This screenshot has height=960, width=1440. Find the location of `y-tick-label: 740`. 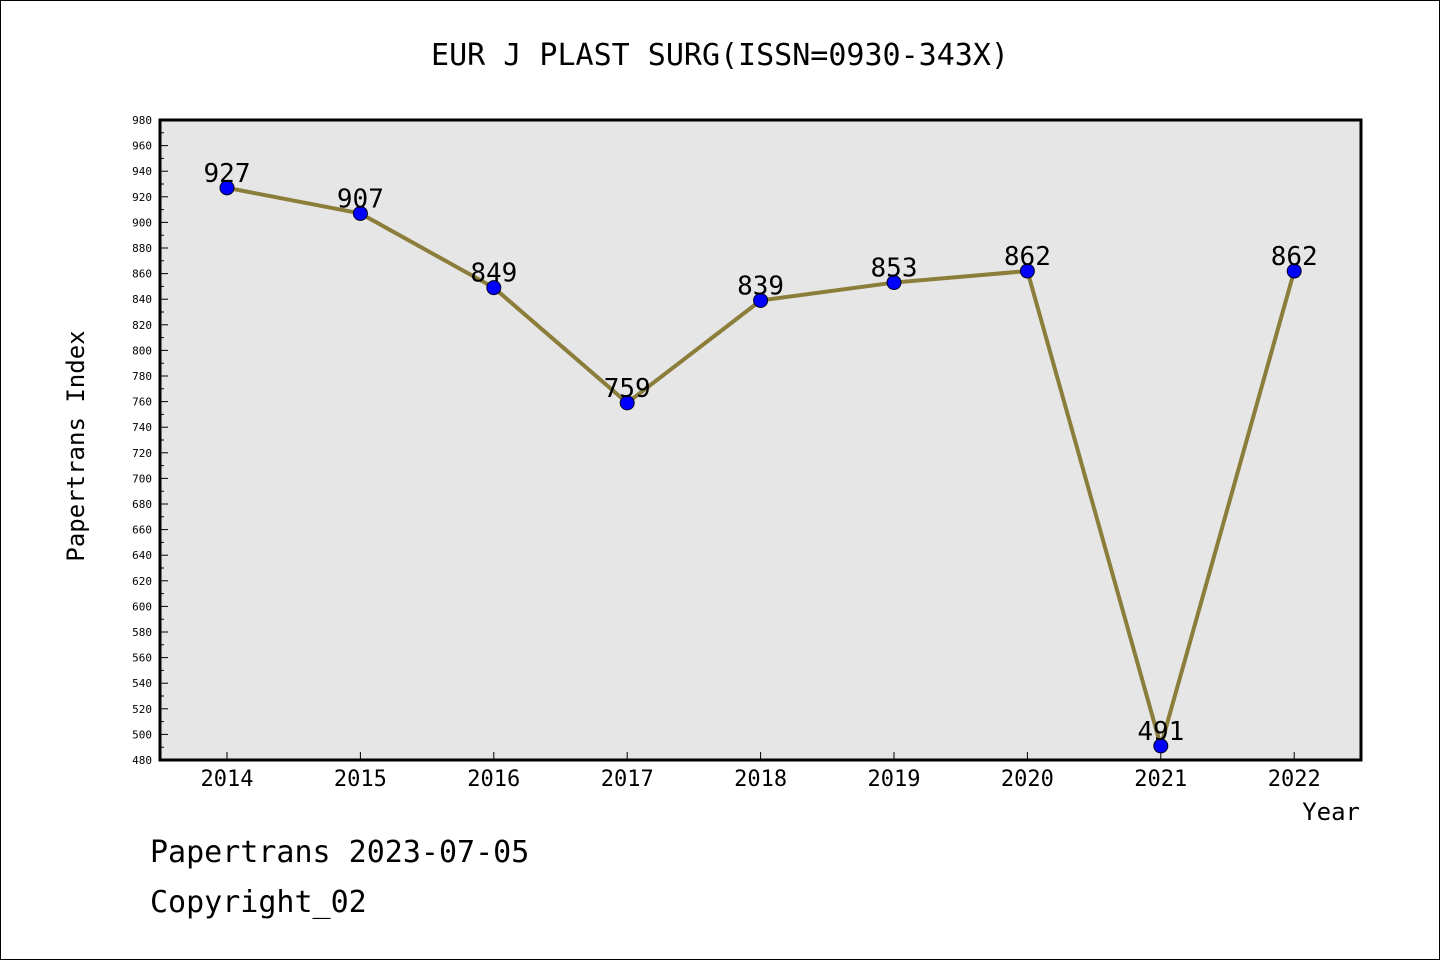

y-tick-label: 740 is located at coordinates (142, 427).